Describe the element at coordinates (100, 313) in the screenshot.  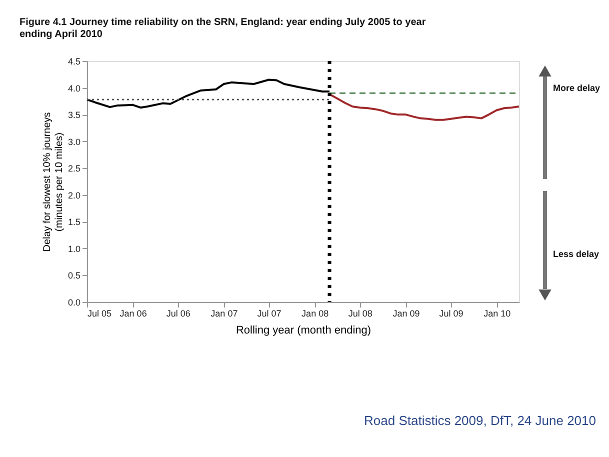
I see `x-tick-label: Jul 05` at that location.